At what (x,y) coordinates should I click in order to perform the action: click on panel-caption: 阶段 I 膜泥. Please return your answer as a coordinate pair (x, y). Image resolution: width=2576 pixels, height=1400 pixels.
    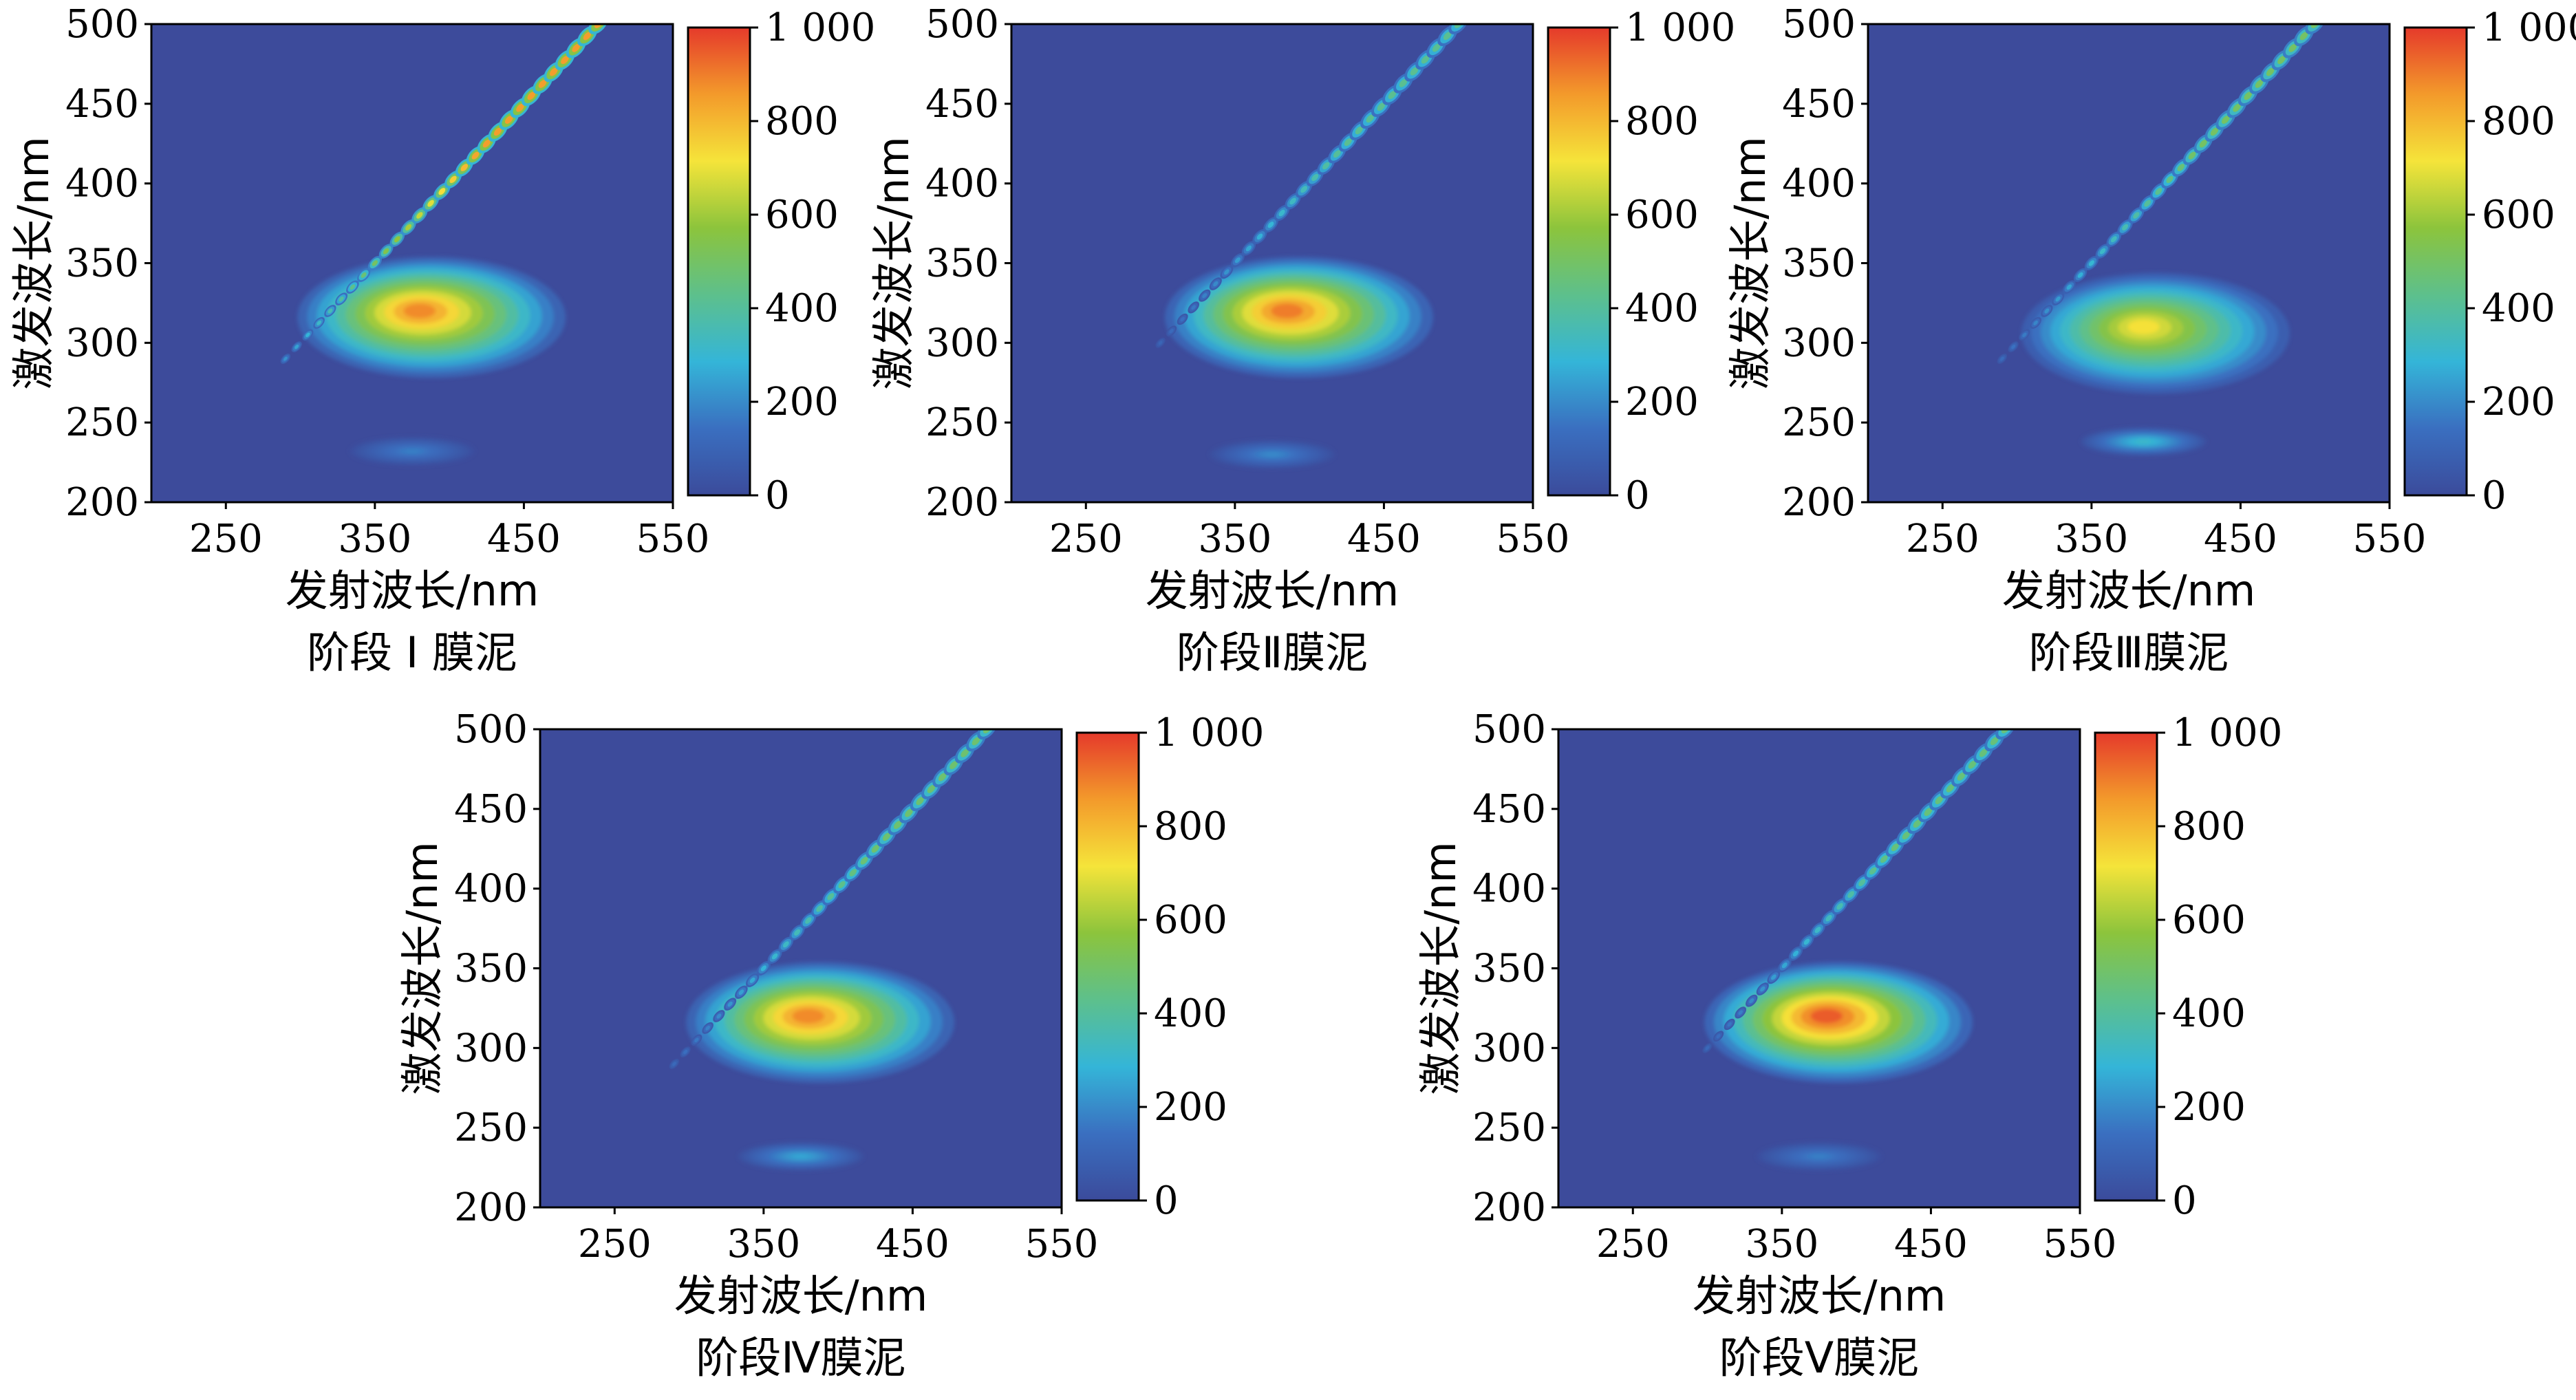
    Looking at the image, I should click on (412, 652).